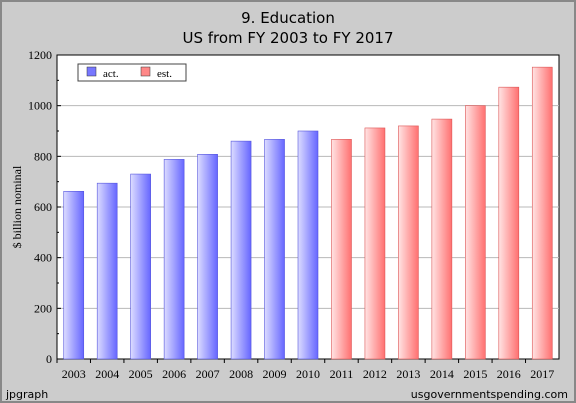 Image resolution: width=576 pixels, height=403 pixels. Describe the element at coordinates (275, 374) in the screenshot. I see `x-tick-label: 2009` at that location.